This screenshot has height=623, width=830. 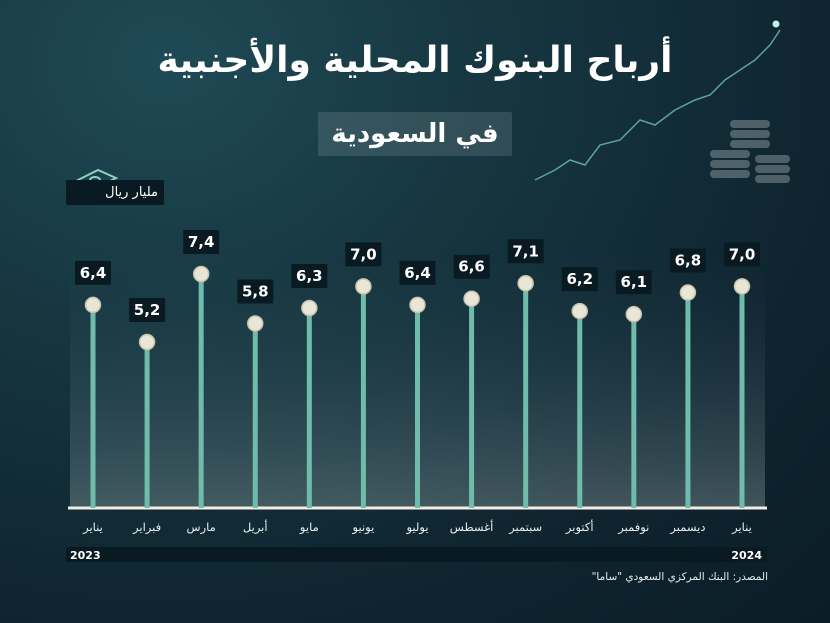 I want to click on value-label-9: 6,2, so click(x=579, y=279).